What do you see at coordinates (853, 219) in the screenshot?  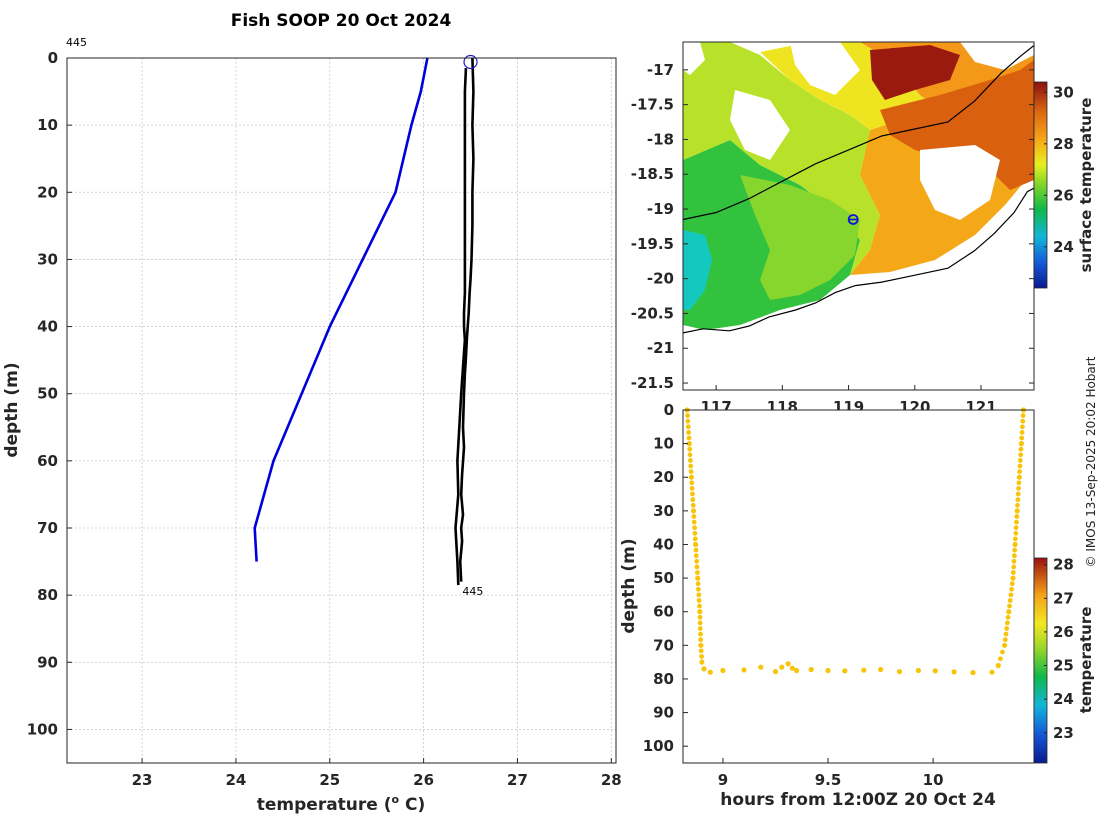 I see `station-marker` at bounding box center [853, 219].